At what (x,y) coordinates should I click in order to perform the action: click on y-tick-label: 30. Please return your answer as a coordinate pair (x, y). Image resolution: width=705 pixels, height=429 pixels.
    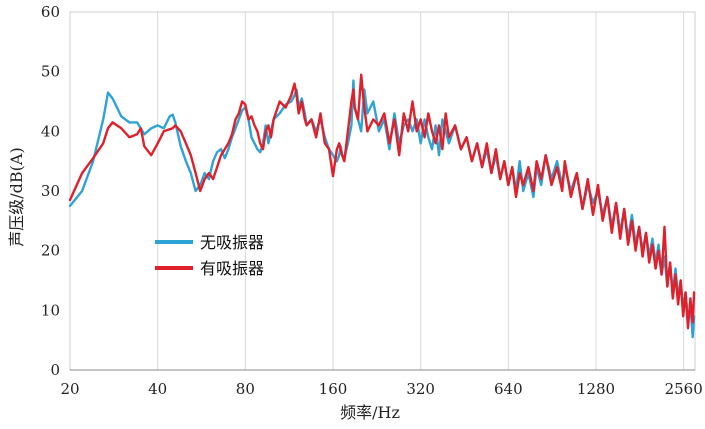
    Looking at the image, I should click on (50, 191).